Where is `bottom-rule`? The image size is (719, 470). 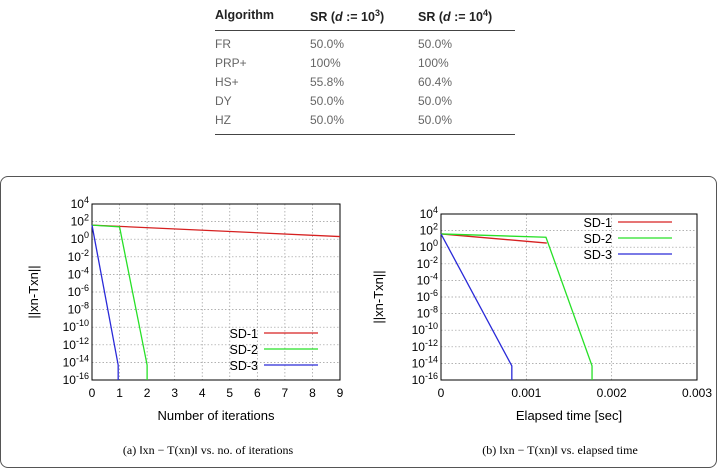 bottom-rule is located at coordinates (365, 134).